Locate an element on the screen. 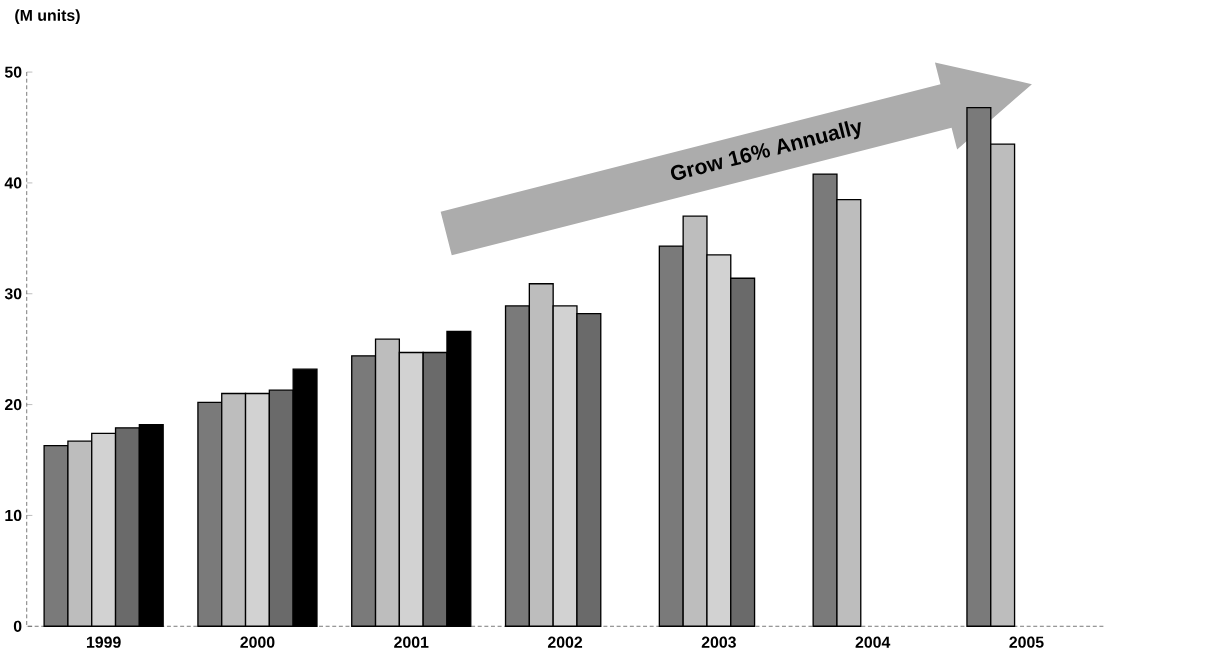 Image resolution: width=1214 pixels, height=669 pixels. y-axis-title: (M units) is located at coordinates (47, 17).